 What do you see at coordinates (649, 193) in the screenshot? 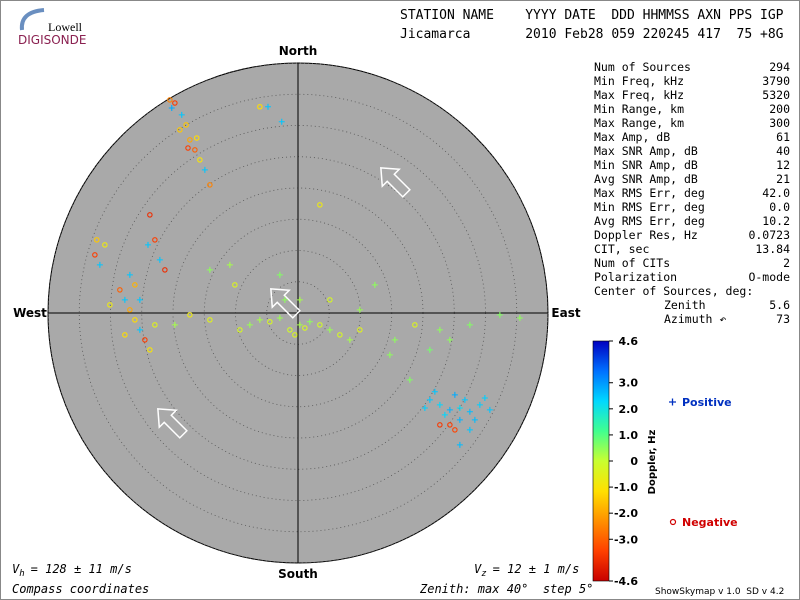
I see `stat-label: Max RMS Err, deg` at bounding box center [649, 193].